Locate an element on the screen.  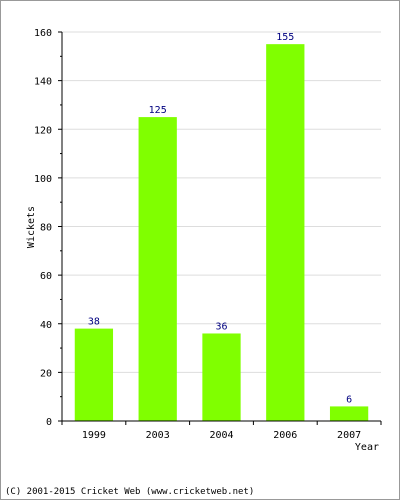
y-tick-label: 0 is located at coordinates (49, 422).